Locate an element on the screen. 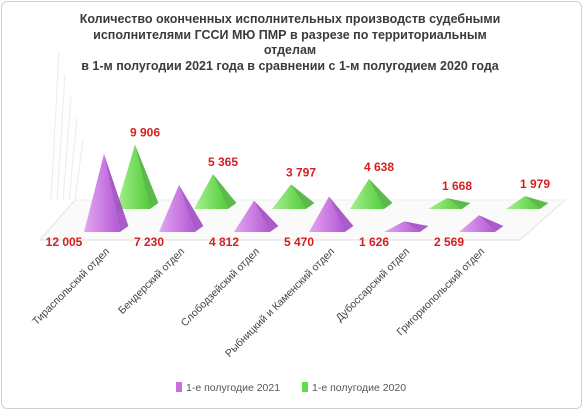 This screenshot has width=583, height=410. data-label-s1-3: 4 812 is located at coordinates (224, 242).